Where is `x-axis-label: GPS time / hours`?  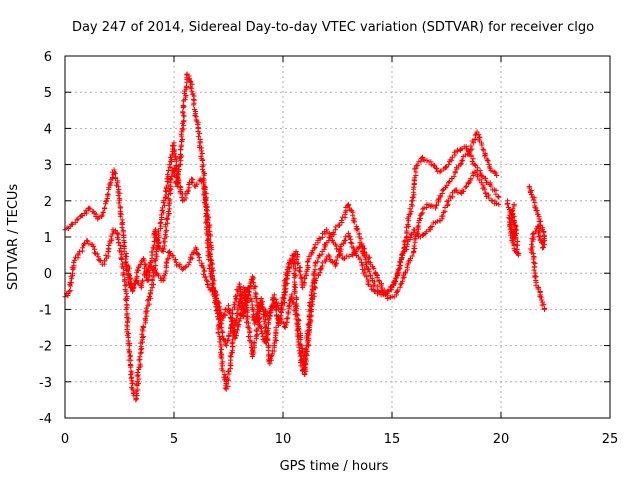
x-axis-label: GPS time / hours is located at coordinates (334, 466).